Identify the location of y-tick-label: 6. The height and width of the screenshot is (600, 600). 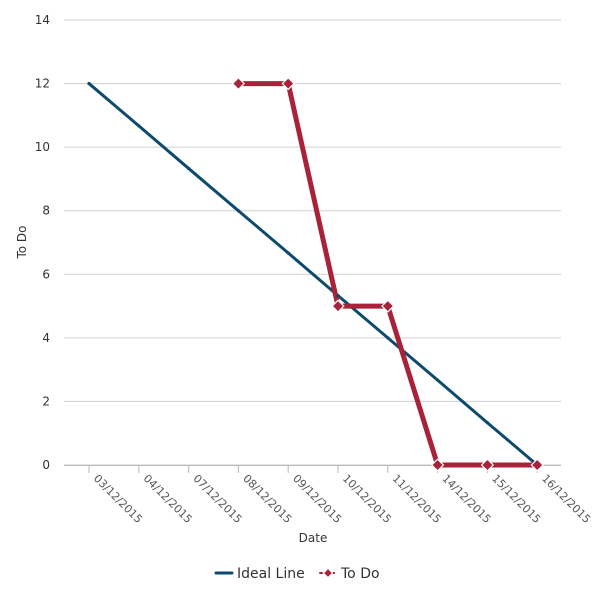
(46, 274).